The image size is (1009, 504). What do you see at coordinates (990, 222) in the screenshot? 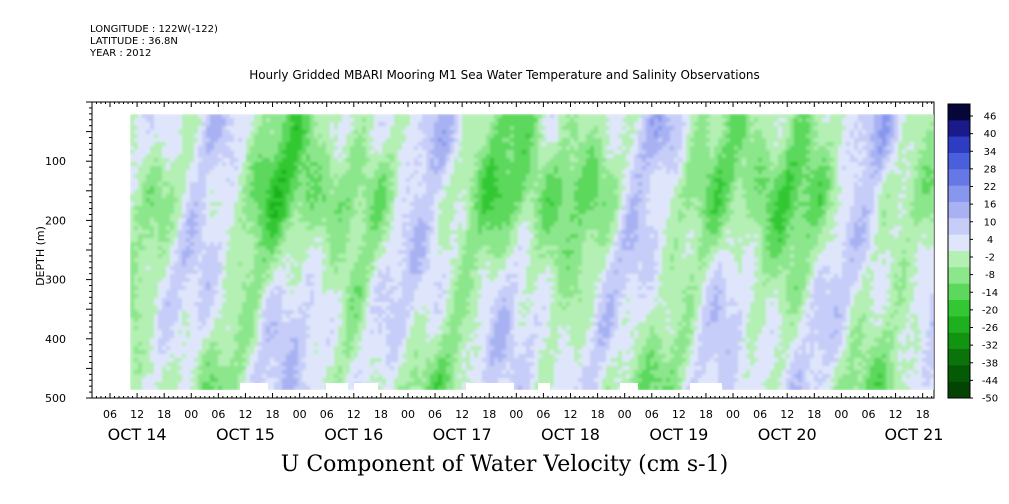
I see `colorbar-label: 10` at bounding box center [990, 222].